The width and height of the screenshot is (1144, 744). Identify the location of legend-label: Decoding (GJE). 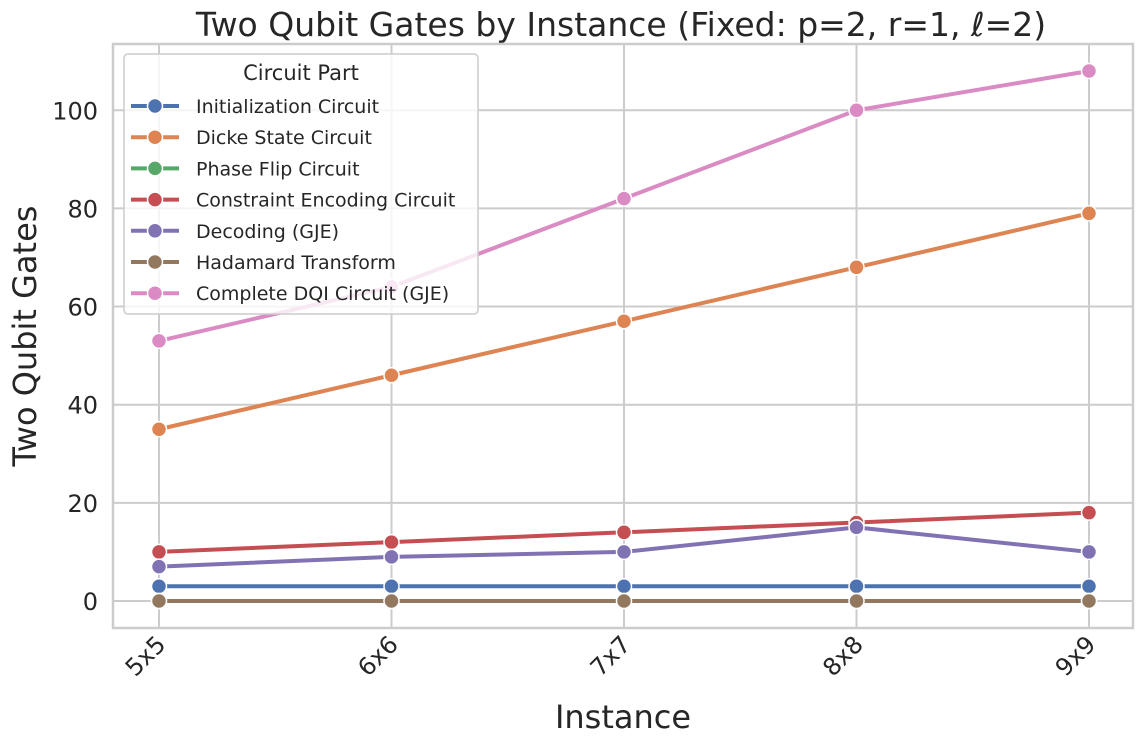
(267, 232).